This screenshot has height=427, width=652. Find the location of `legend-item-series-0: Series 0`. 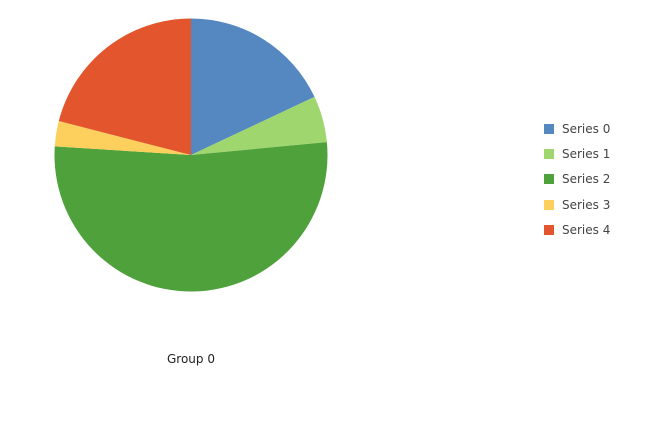

legend-item-series-0: Series 0 is located at coordinates (577, 128).